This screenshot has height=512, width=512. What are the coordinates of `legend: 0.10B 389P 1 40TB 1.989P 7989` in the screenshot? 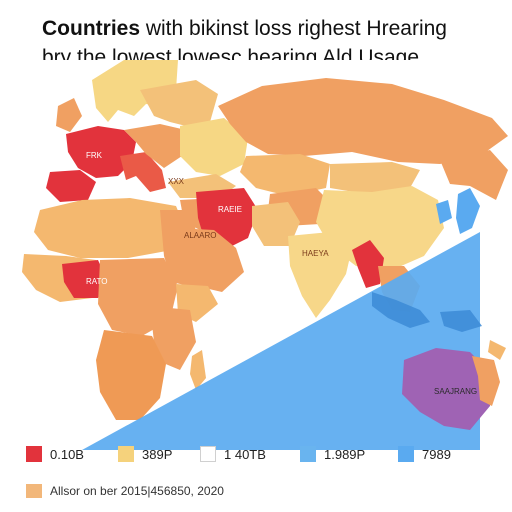 It's located at (256, 454).